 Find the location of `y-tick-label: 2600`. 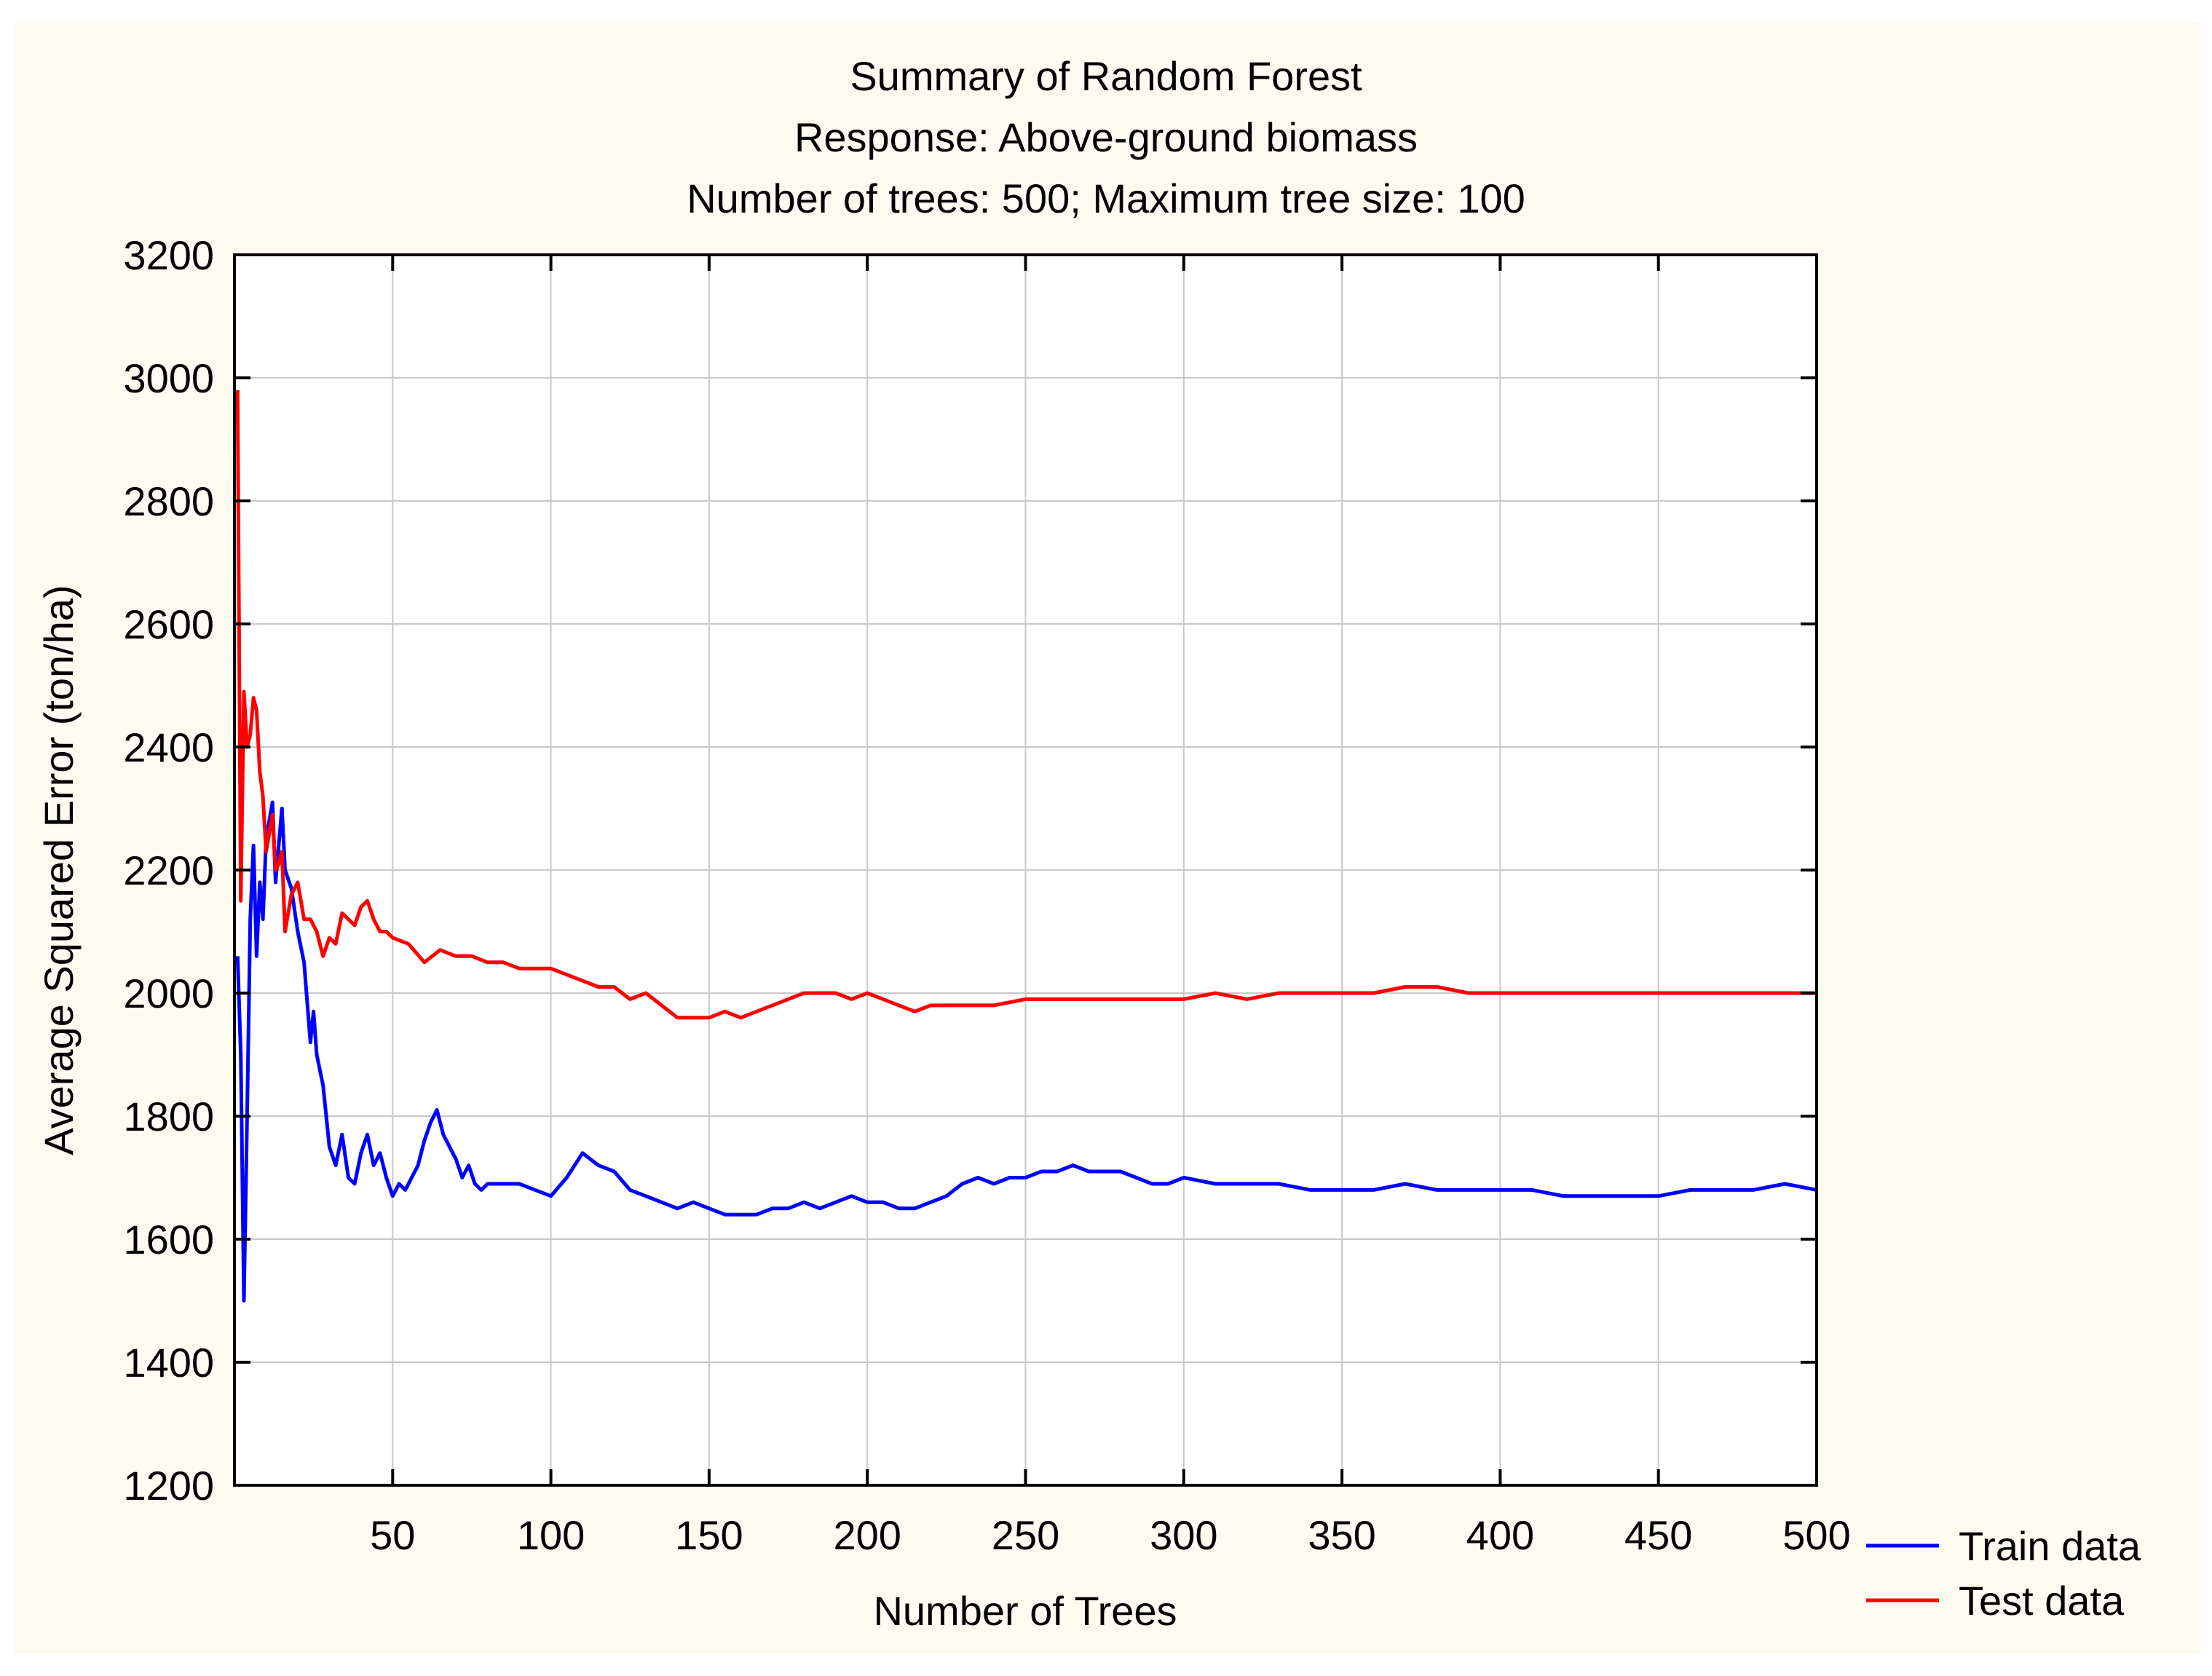

y-tick-label: 2600 is located at coordinates (168, 624).